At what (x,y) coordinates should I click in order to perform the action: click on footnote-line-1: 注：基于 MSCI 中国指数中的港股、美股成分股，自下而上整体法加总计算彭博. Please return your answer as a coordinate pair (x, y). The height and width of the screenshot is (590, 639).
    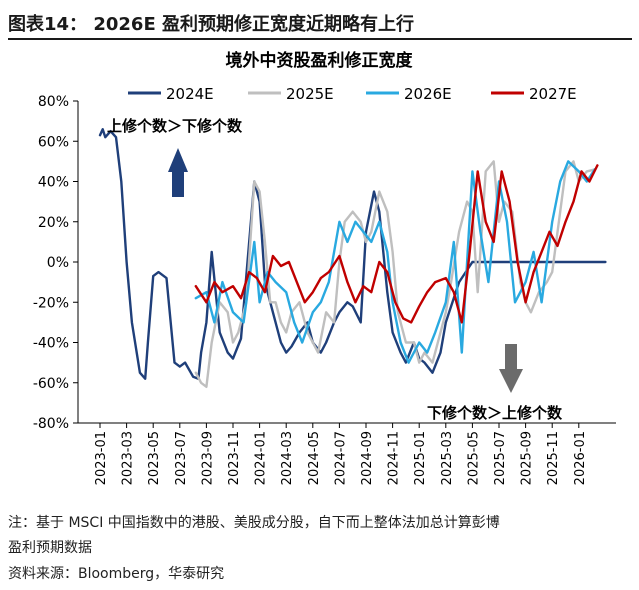
    Looking at the image, I should click on (254, 523).